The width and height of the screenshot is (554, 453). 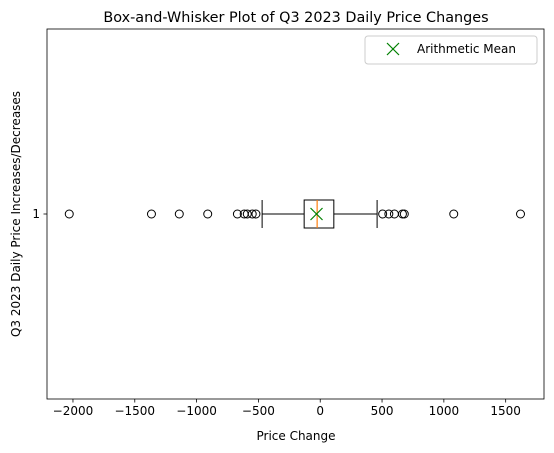 I want to click on box-group, so click(x=319, y=214).